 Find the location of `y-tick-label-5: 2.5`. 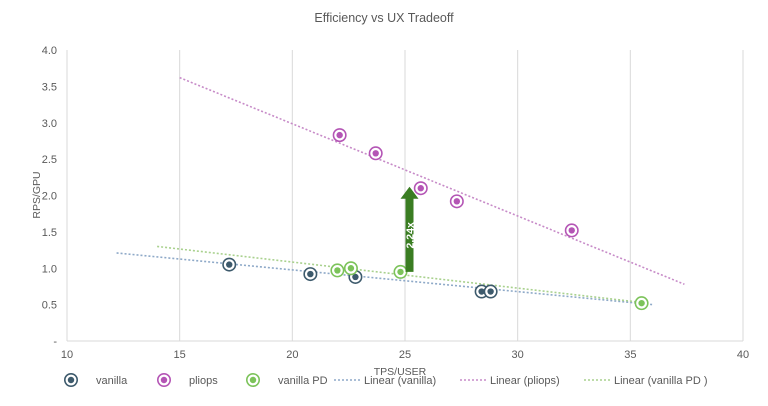

y-tick-label-5: 2.5 is located at coordinates (49, 160).